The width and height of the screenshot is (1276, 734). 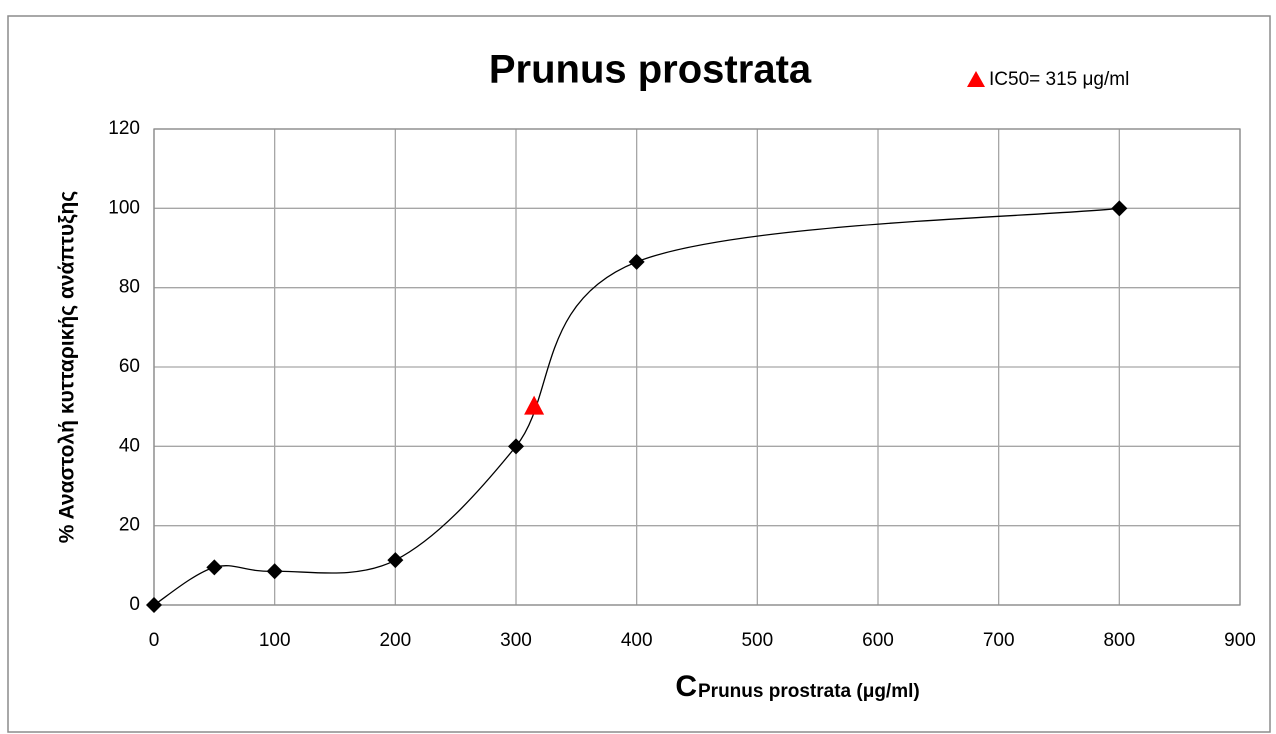 I want to click on legend-label: IC50= 315 μg/ml, so click(x=1059, y=79).